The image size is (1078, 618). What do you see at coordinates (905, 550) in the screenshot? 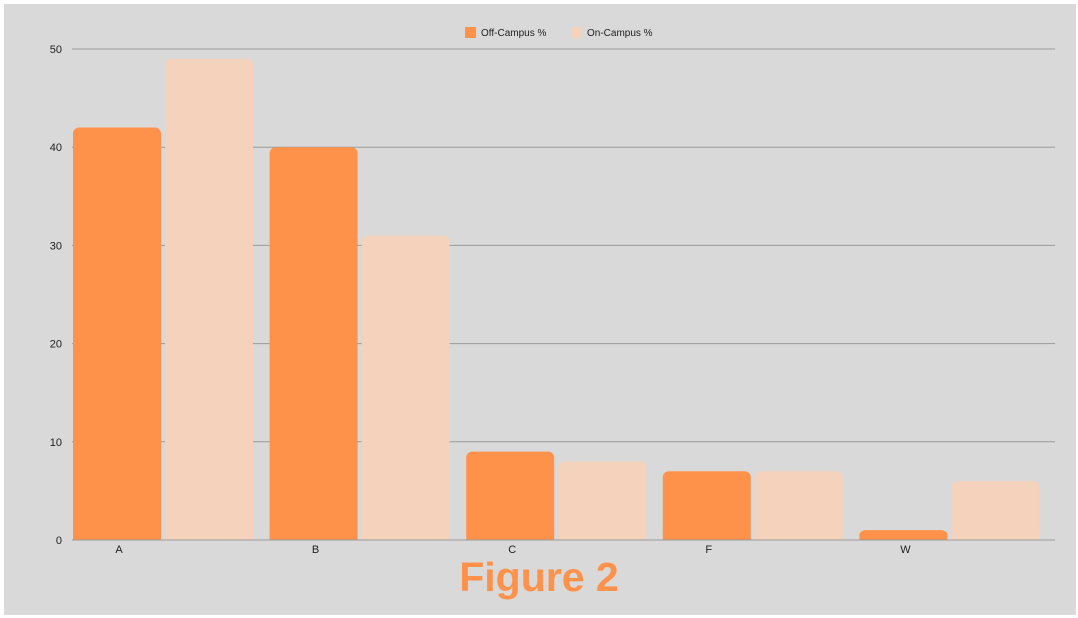
I see `x-tick-label: W` at bounding box center [905, 550].